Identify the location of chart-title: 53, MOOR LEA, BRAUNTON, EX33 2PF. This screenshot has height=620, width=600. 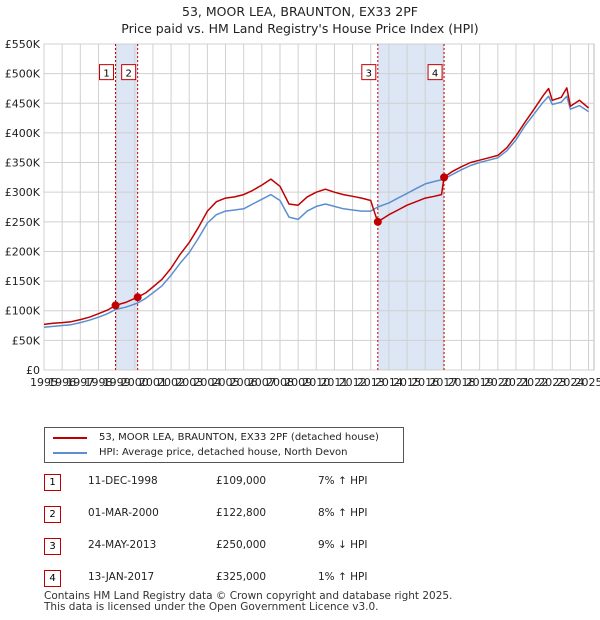
(300, 11).